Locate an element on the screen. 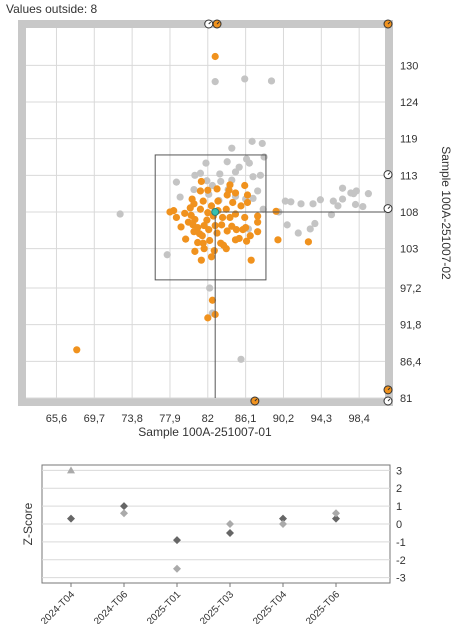  y-tick-label: 86,4 is located at coordinates (410, 362).